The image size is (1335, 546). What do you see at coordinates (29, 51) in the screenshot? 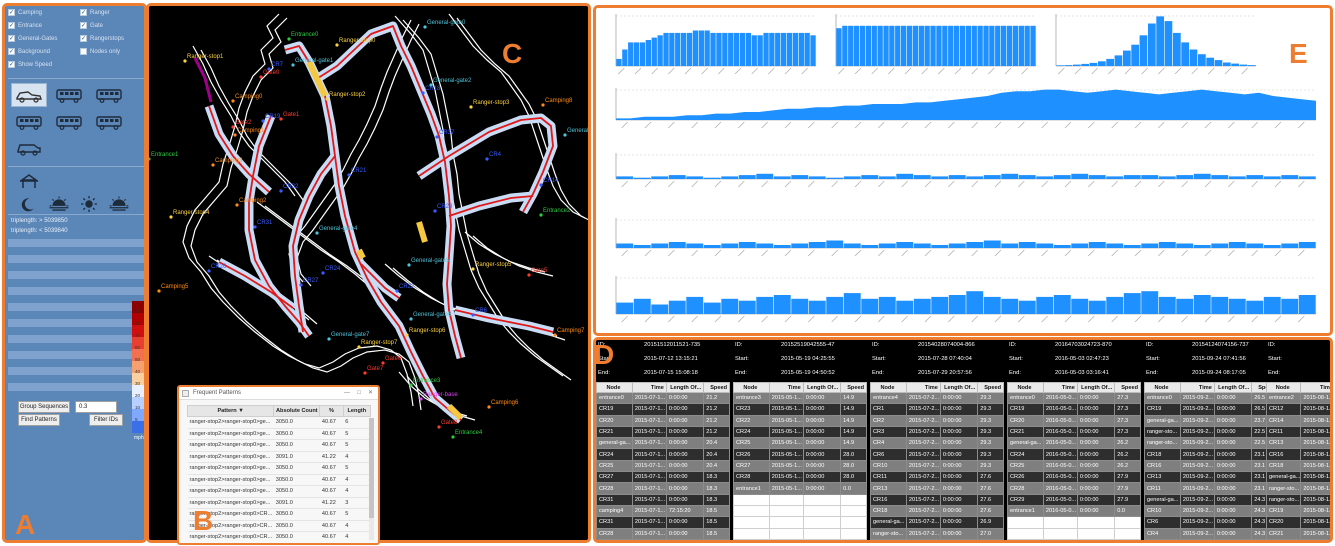
I see `checkbox-background: ✓ Background` at bounding box center [29, 51].